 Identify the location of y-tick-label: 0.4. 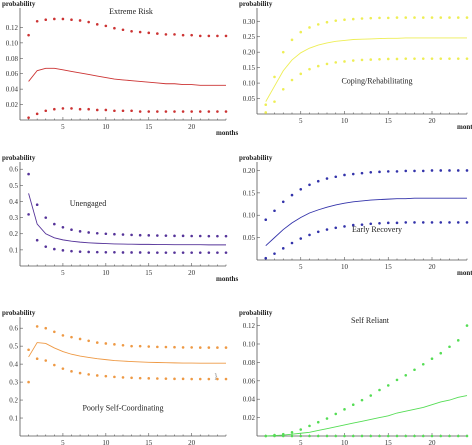
(13, 365).